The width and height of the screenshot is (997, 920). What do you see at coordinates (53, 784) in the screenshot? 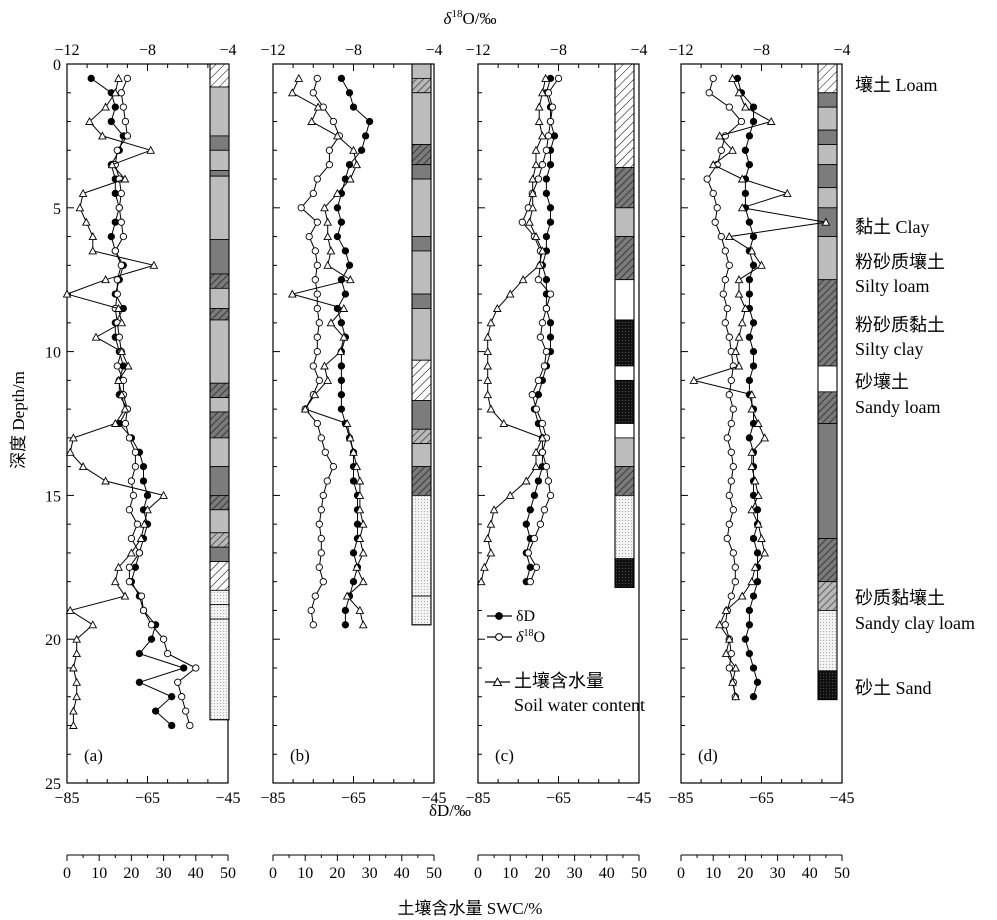
I see `depth-tick-label: 25` at bounding box center [53, 784].